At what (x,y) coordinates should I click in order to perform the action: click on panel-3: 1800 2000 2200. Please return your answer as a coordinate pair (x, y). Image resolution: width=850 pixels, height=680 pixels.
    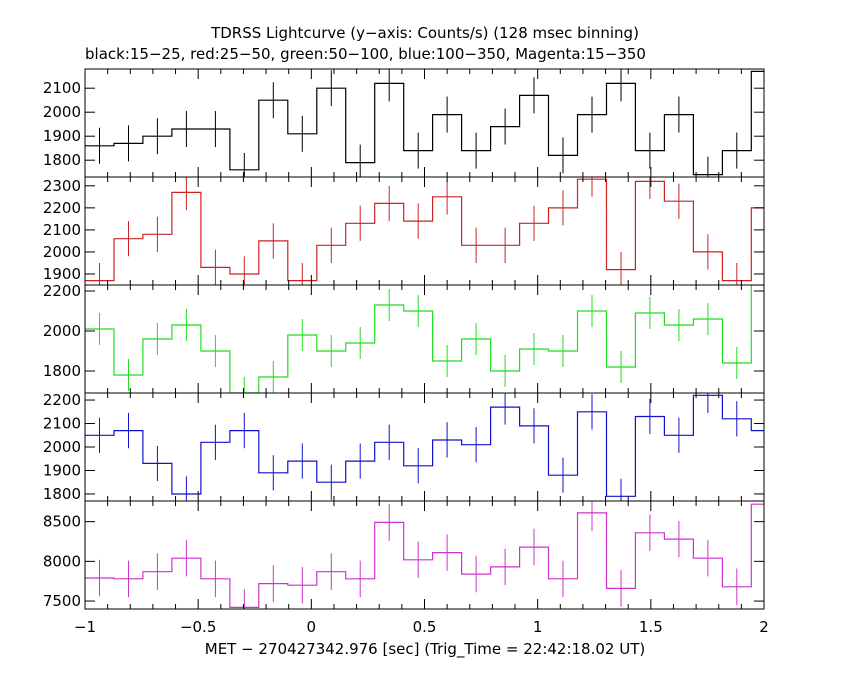
    Looking at the image, I should click on (404, 338).